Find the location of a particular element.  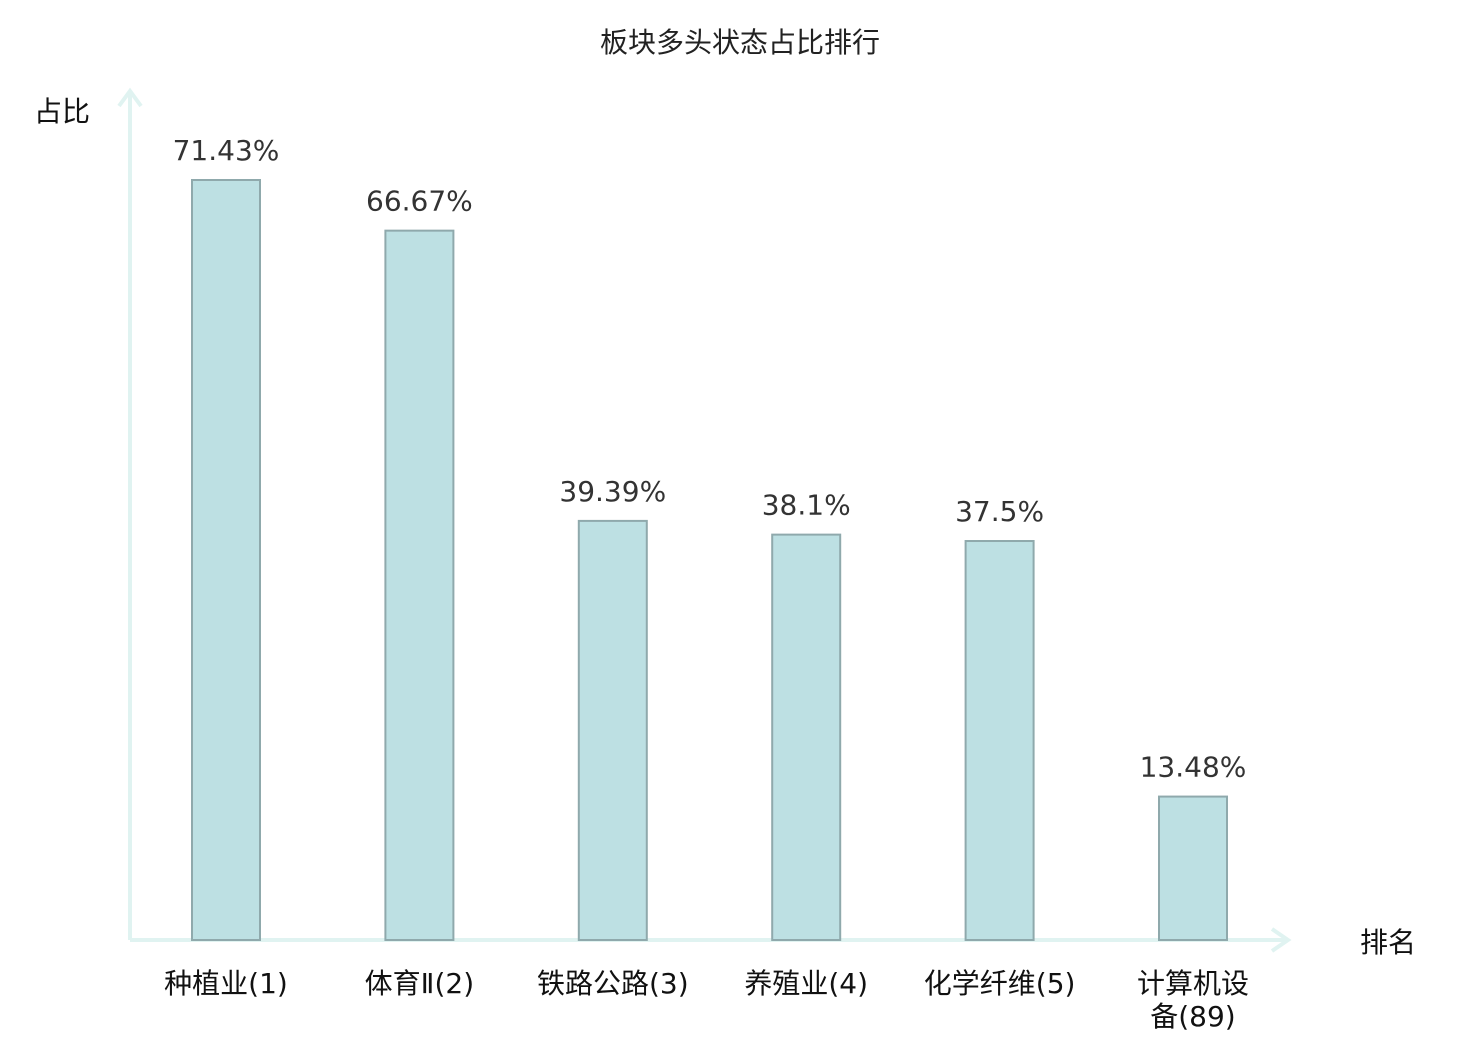

category-label-part-2: (1) is located at coordinates (268, 983).